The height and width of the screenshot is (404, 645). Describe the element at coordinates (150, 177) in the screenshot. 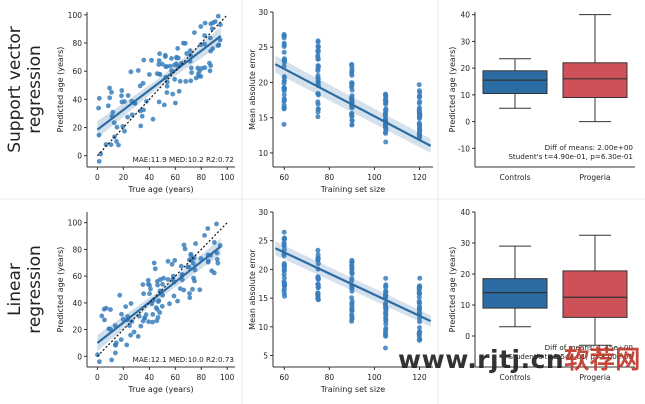

I see `x-tick-label: 40` at that location.